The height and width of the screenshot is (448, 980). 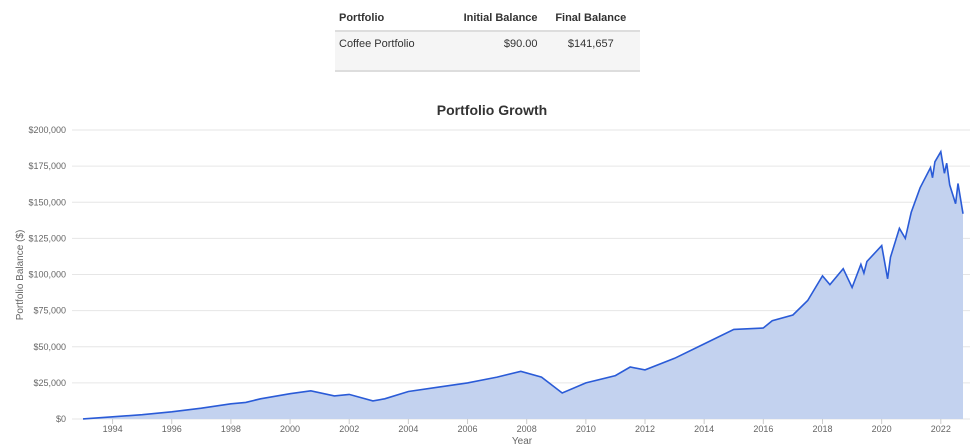 What do you see at coordinates (231, 429) in the screenshot?
I see `x-tick-label: 1998` at bounding box center [231, 429].